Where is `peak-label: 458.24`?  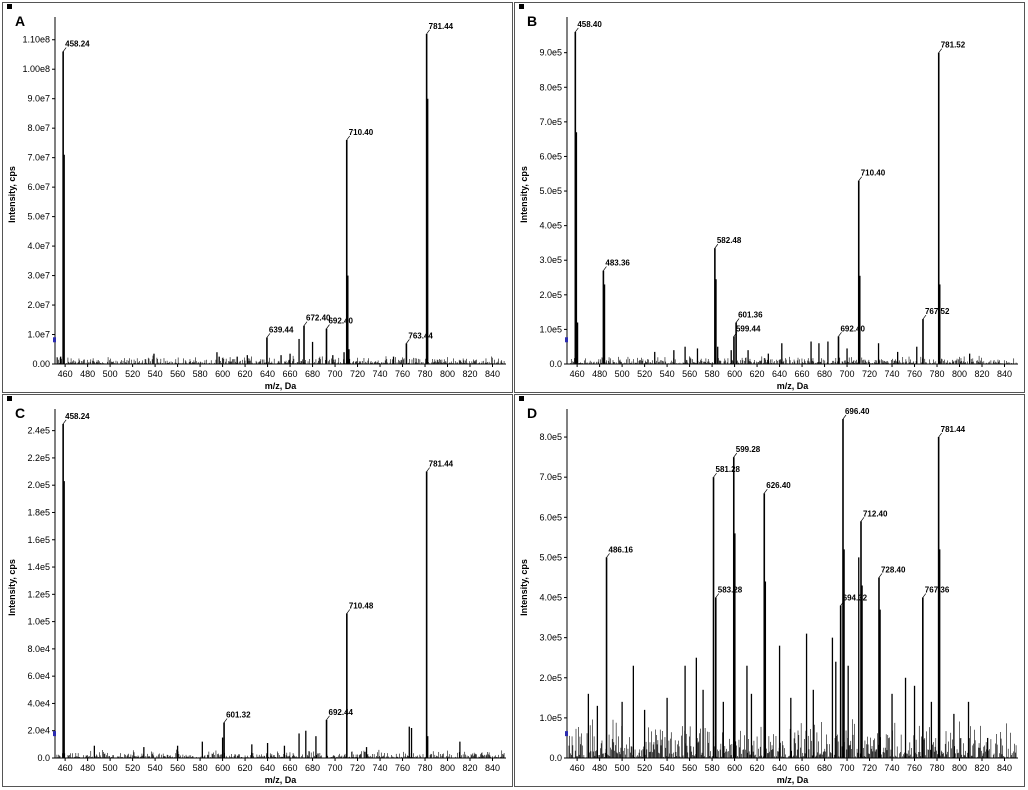
peak-label: 458.24 is located at coordinates (77, 416).